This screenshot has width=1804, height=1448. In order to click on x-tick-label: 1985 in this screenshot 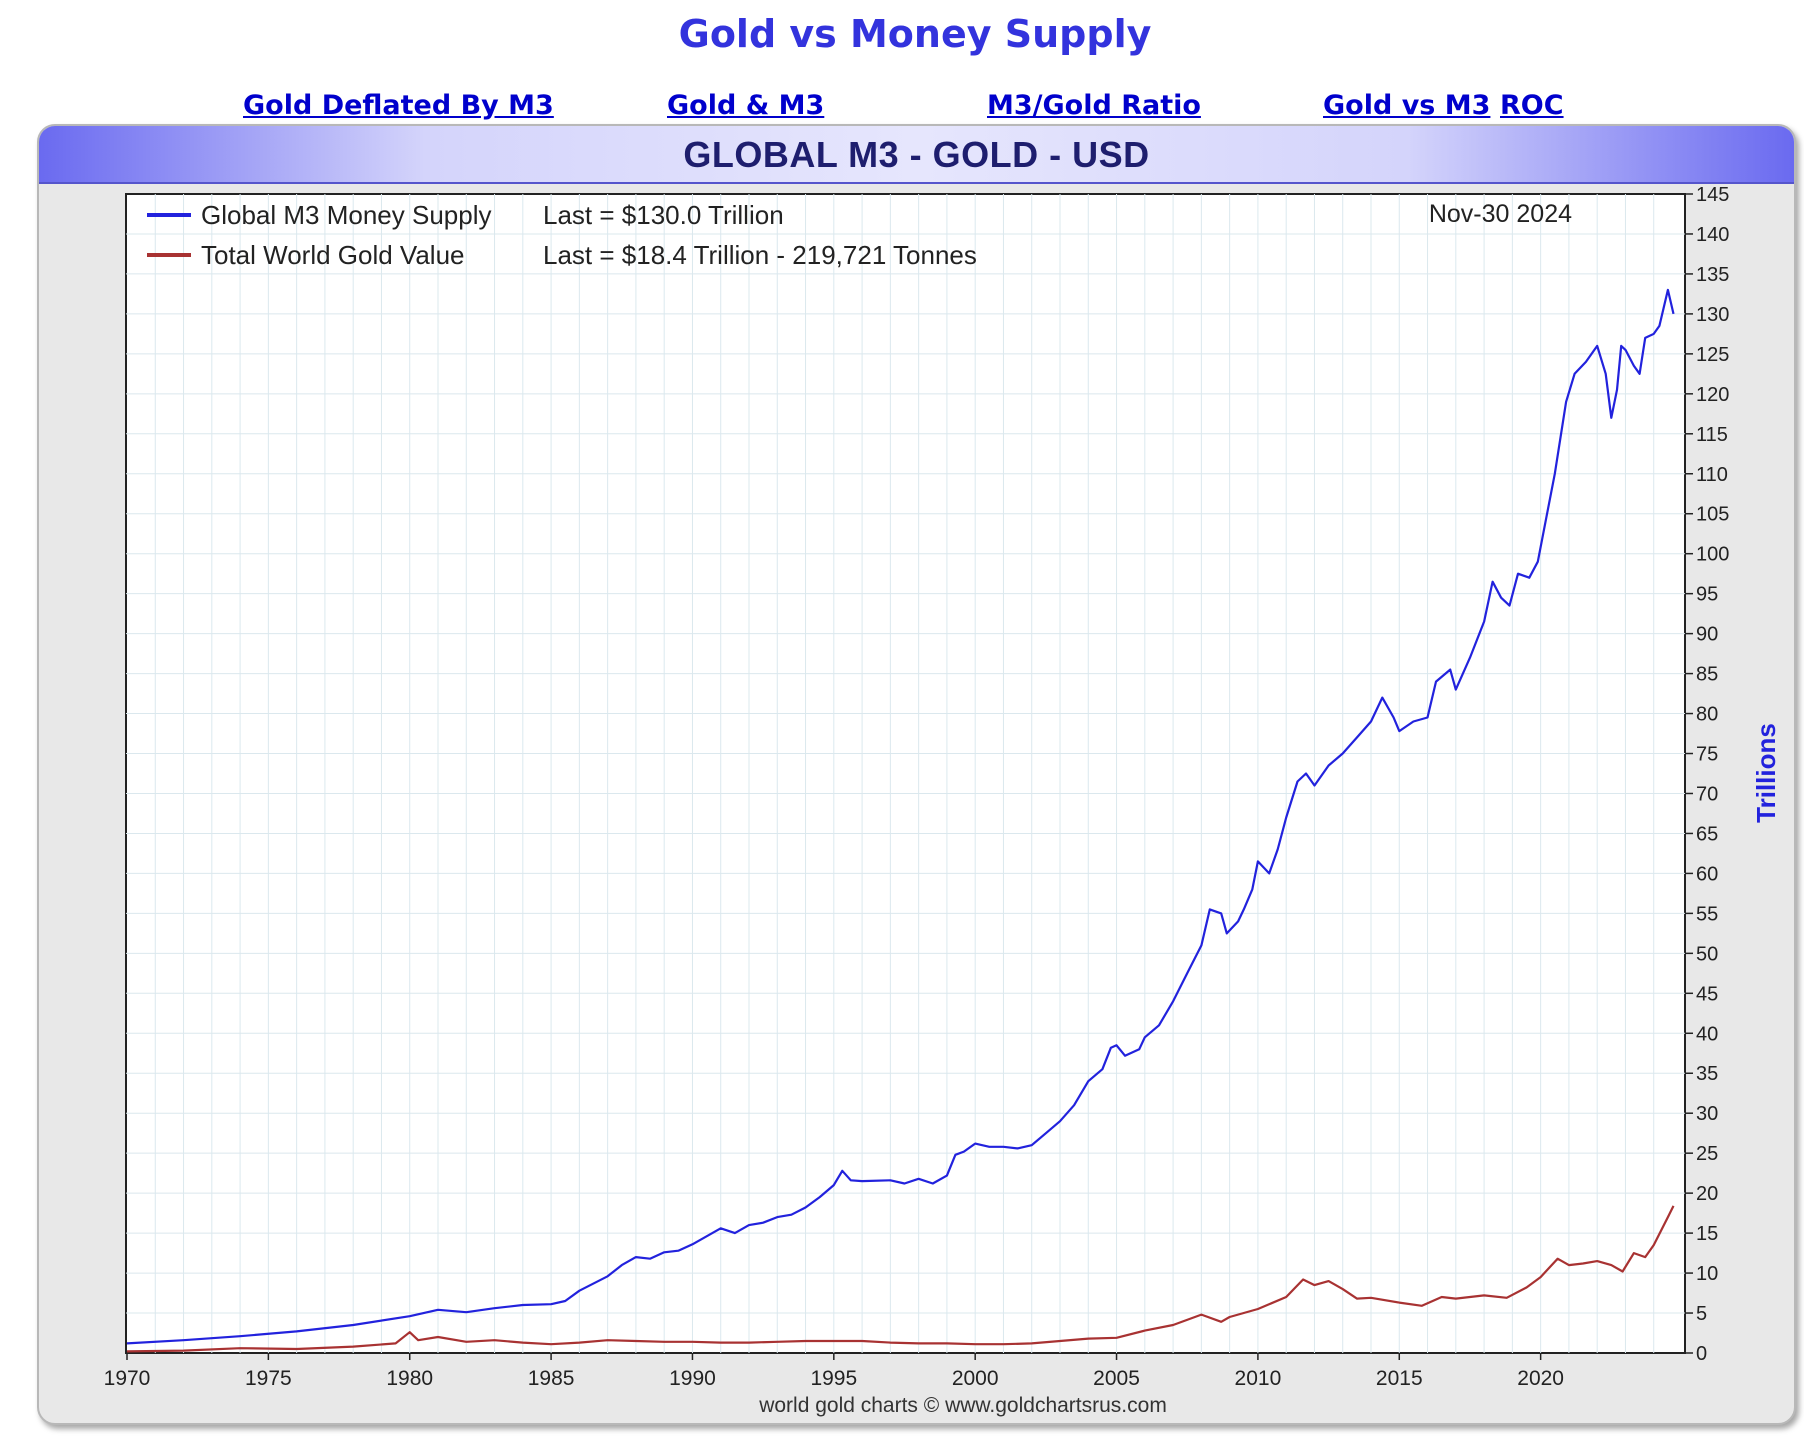, I will do `click(551, 1378)`.